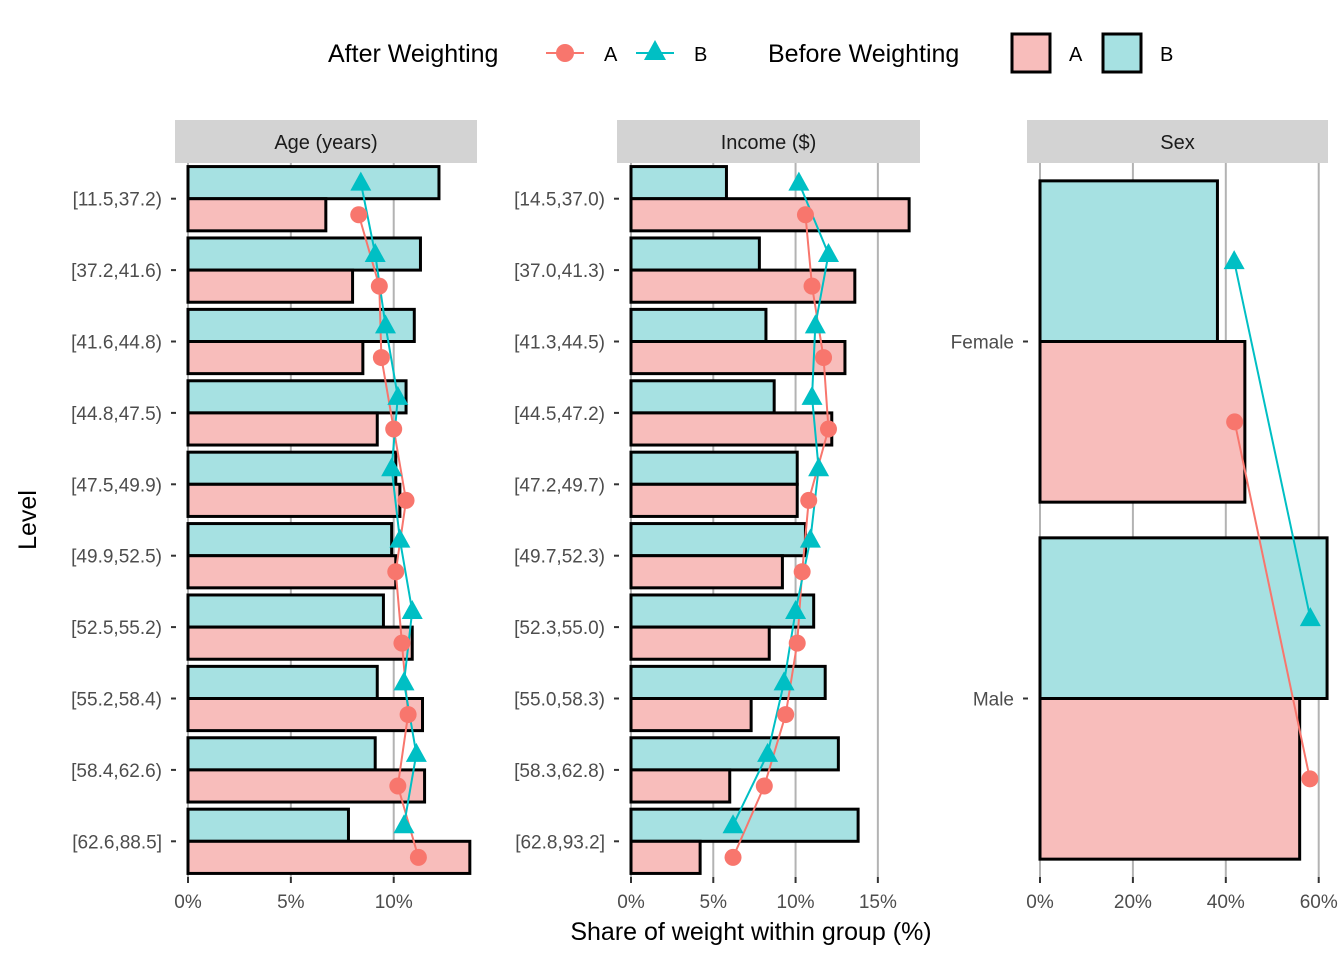  I want to click on y-tick-label: Male, so click(993, 700).